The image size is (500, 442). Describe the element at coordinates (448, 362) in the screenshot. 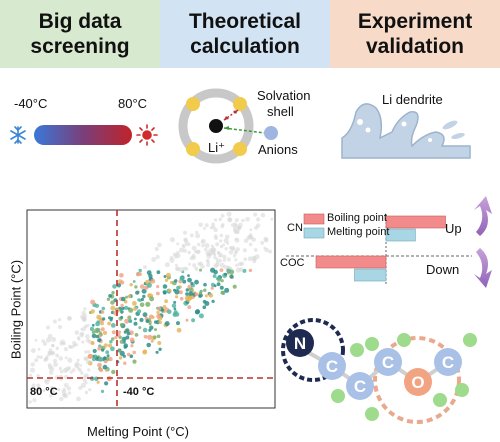

I see `atom-label: C` at that location.